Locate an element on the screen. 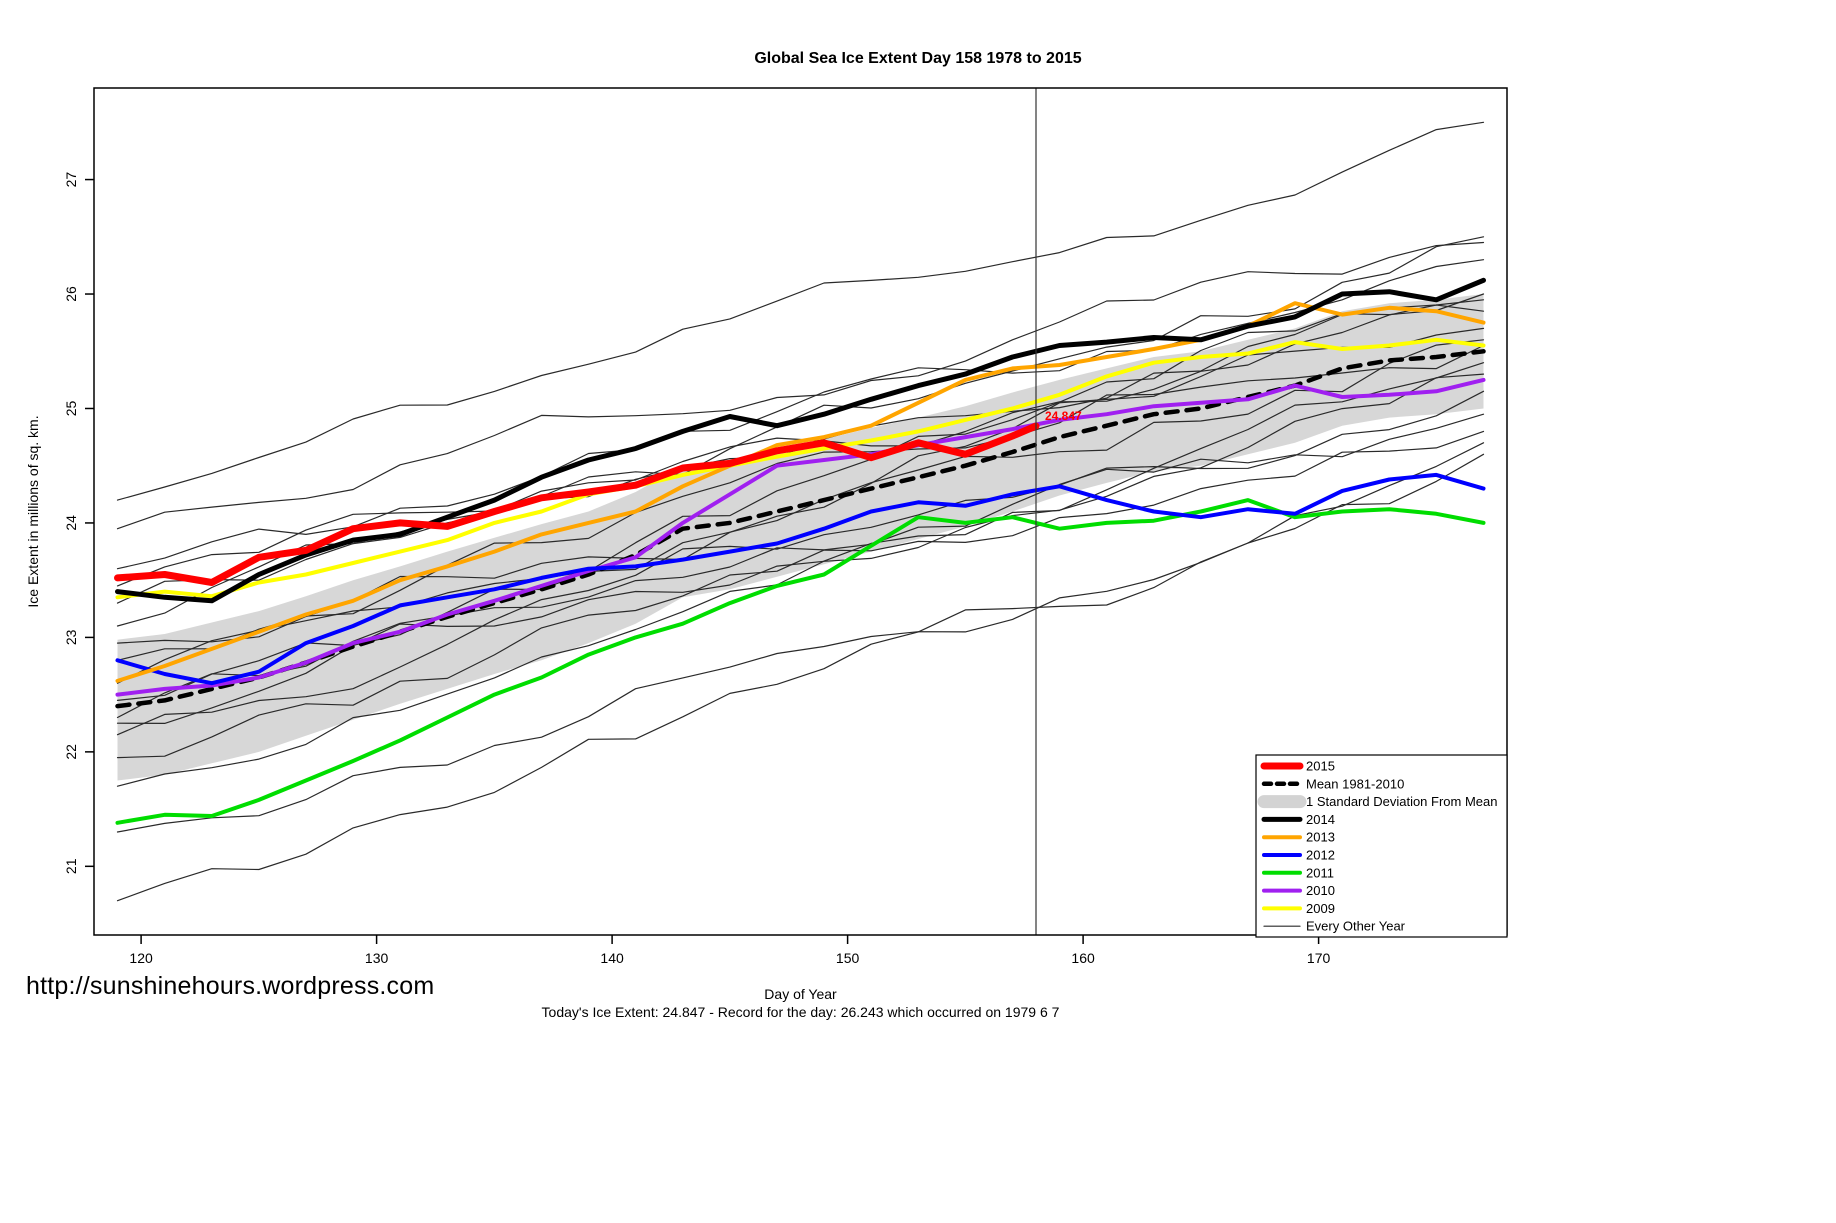  legend-label: 2012 is located at coordinates (1320, 855).